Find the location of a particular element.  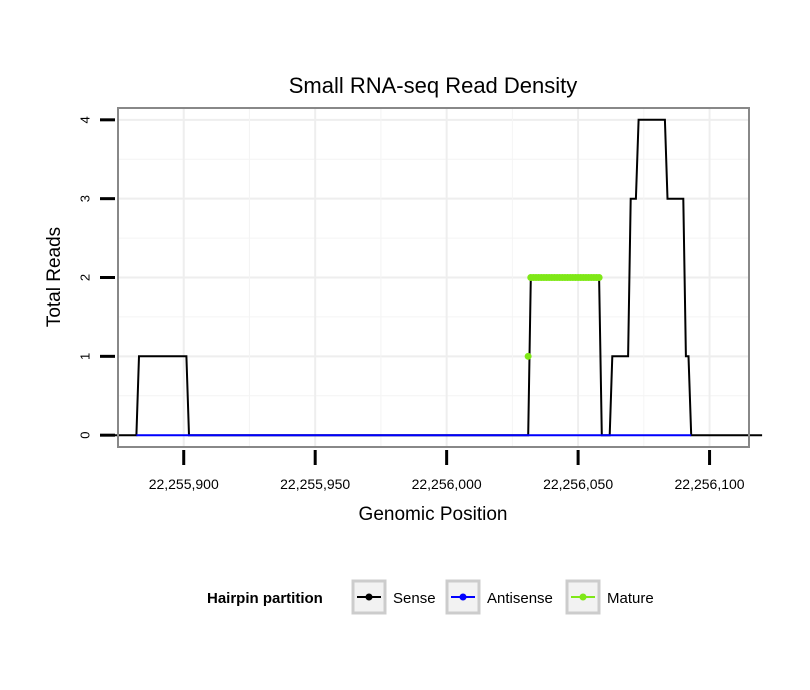

x-tick-label: 22,255,950 is located at coordinates (315, 484).